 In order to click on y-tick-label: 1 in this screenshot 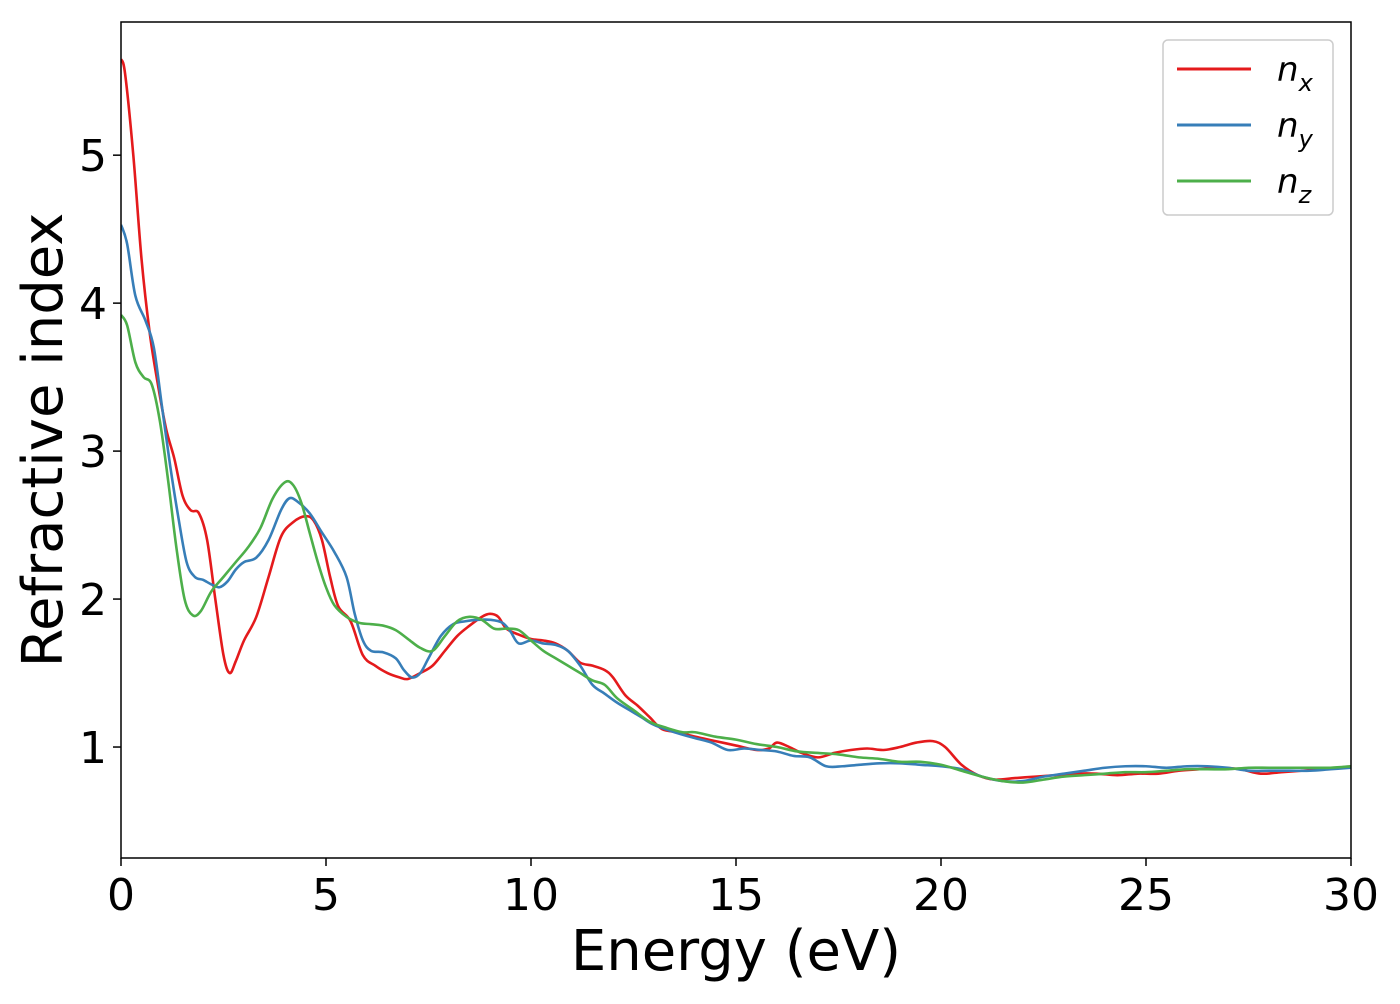, I will do `click(93, 748)`.